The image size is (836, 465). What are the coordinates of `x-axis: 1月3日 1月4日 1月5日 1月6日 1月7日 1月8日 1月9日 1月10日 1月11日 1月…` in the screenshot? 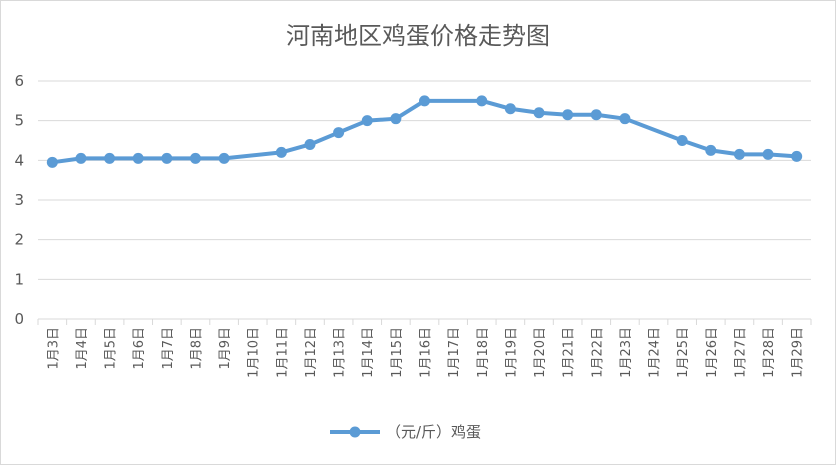 It's located at (424, 348).